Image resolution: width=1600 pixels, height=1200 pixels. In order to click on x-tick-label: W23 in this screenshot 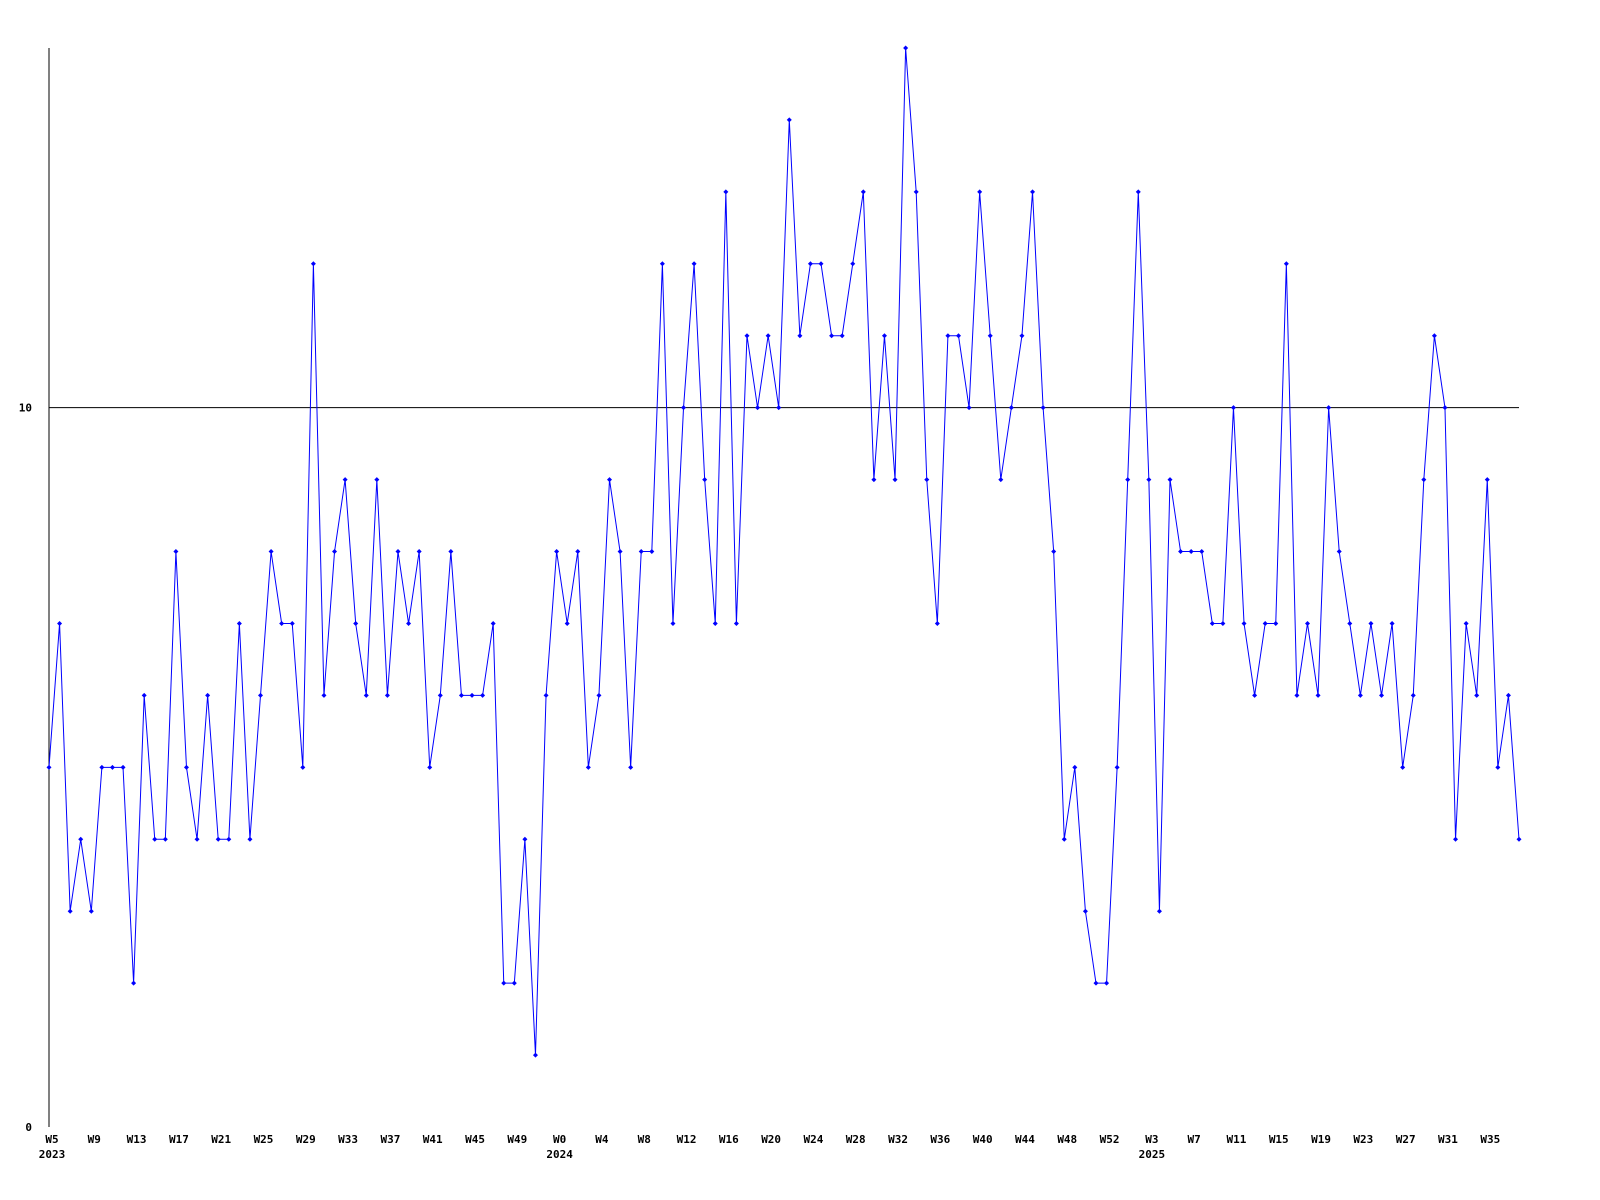, I will do `click(1363, 1139)`.